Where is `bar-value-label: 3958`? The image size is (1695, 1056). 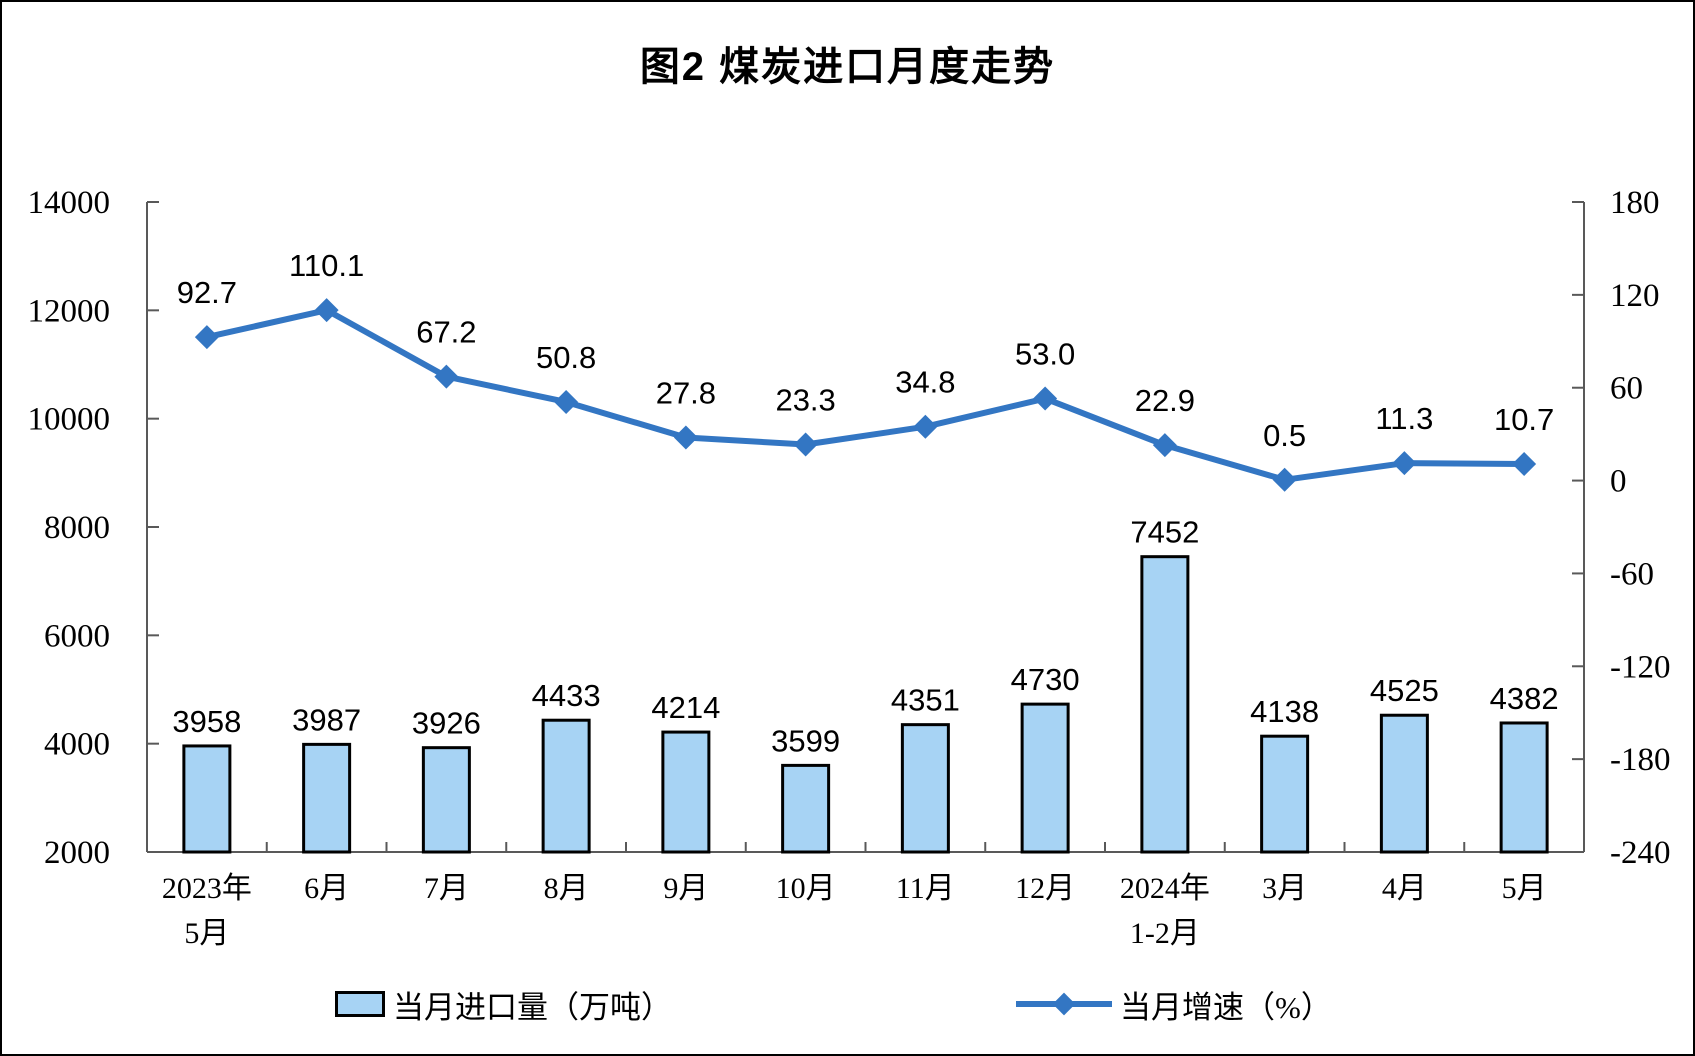
bar-value-label: 3958 is located at coordinates (206, 721).